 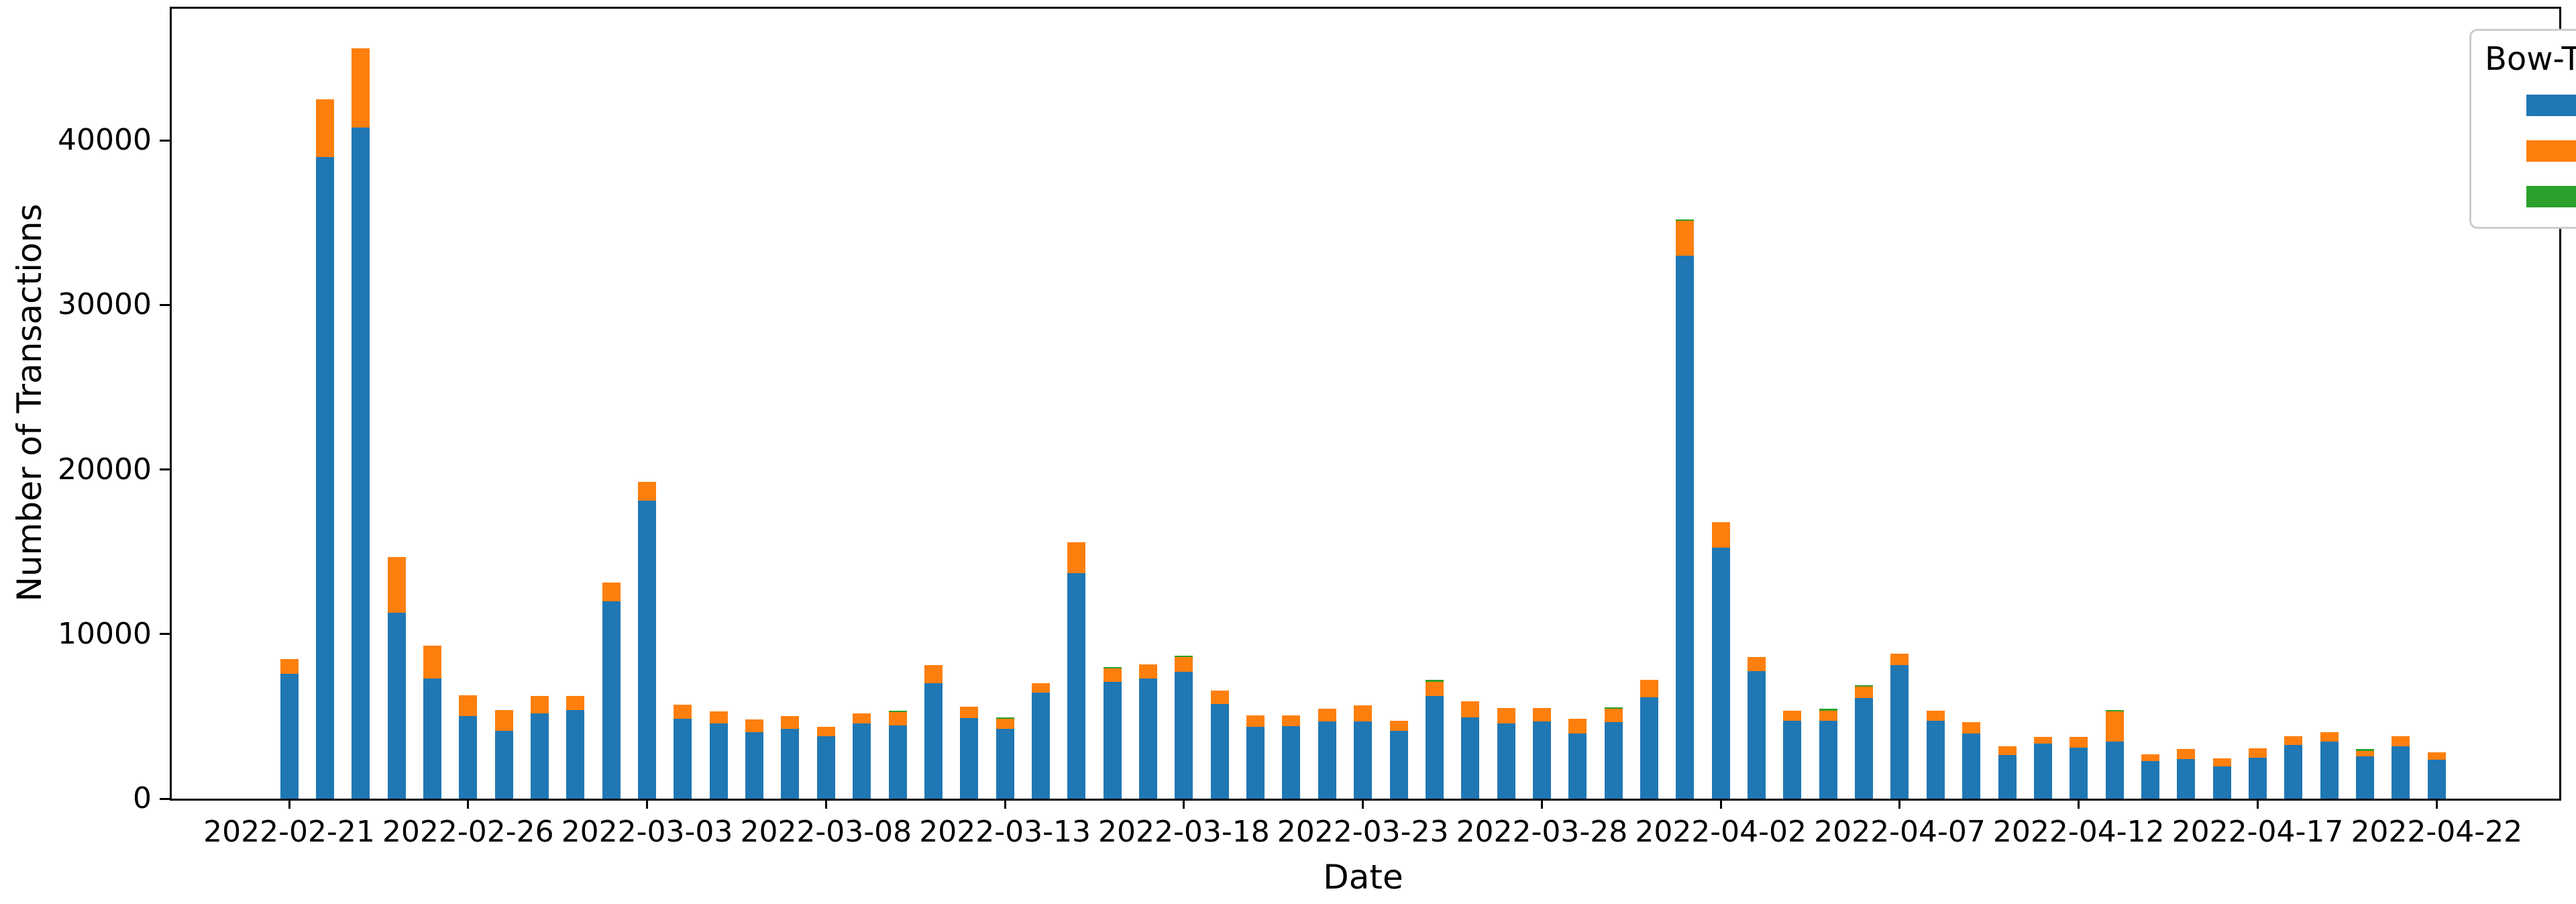 What do you see at coordinates (2551, 151) in the screenshot?
I see `out-swatch-icon` at bounding box center [2551, 151].